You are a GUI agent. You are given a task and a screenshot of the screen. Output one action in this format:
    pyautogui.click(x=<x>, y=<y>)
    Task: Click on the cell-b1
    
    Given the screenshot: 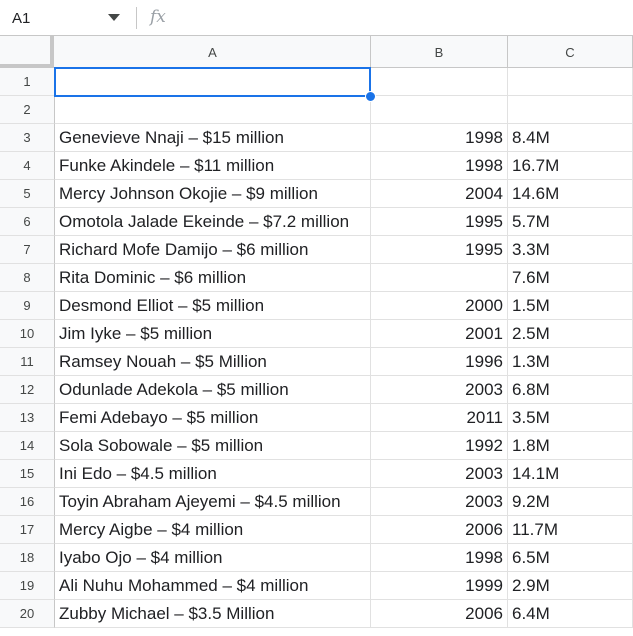 What is the action you would take?
    pyautogui.click(x=439, y=82)
    